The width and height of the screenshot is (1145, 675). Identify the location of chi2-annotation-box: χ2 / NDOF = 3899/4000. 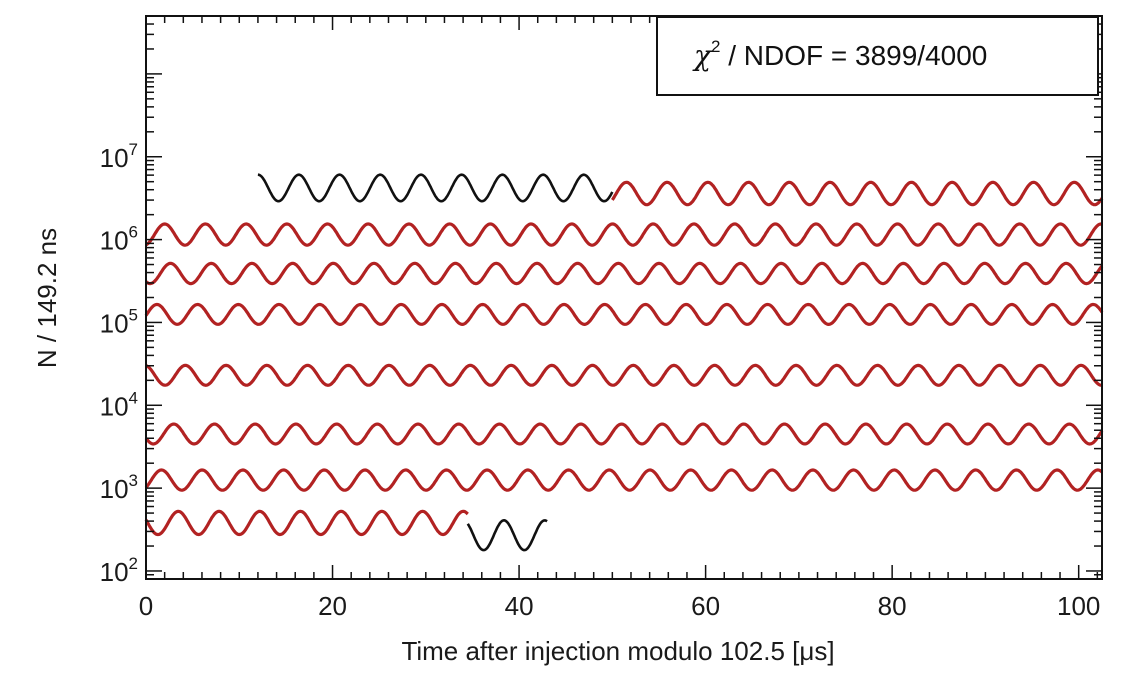
(877, 56).